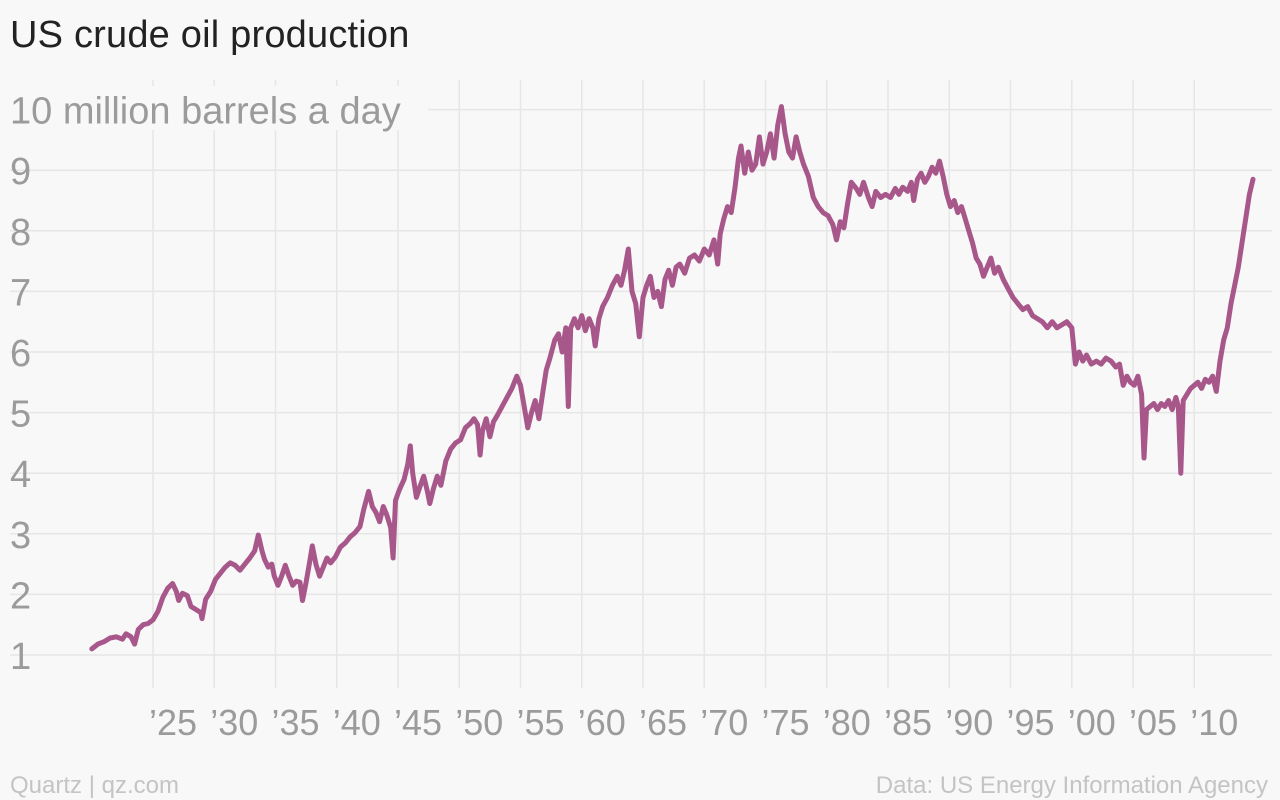  I want to click on x-tick-label-1965: ’65, so click(663, 722).